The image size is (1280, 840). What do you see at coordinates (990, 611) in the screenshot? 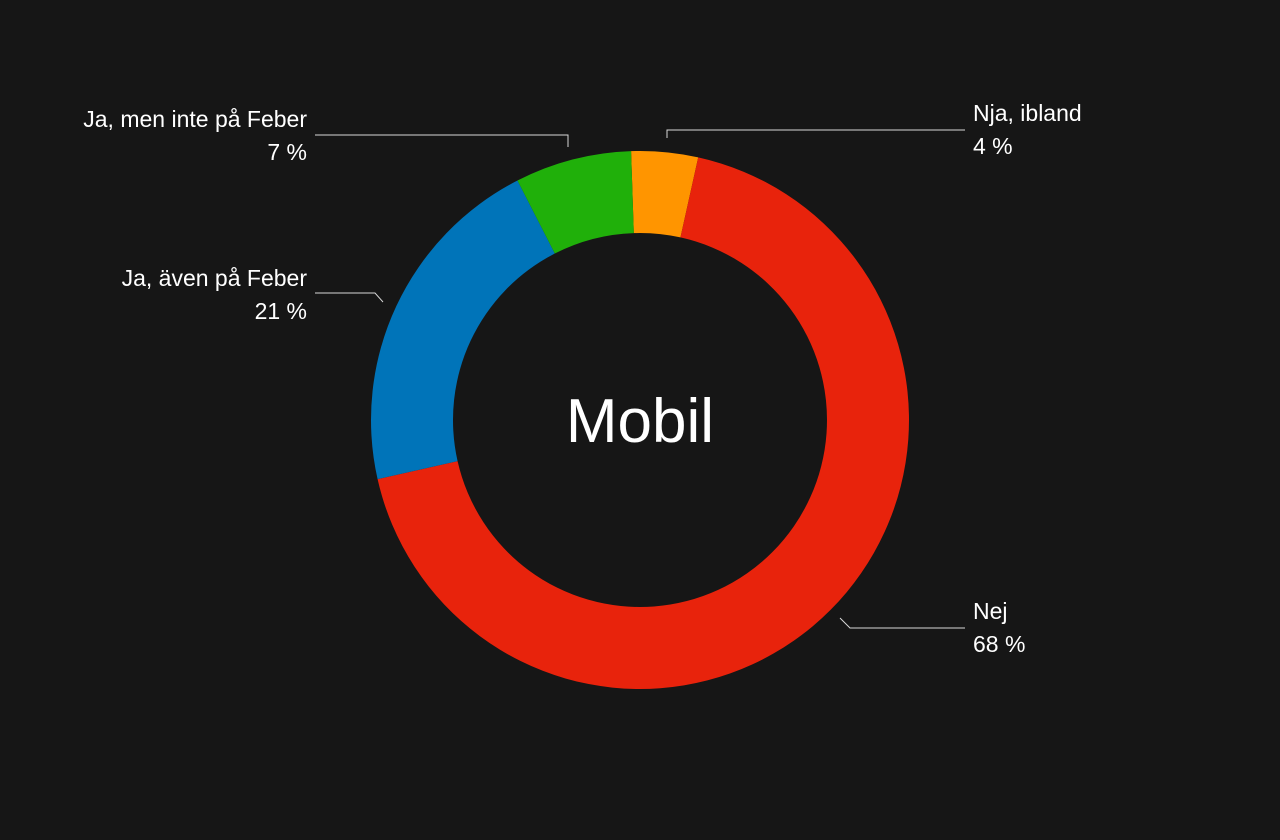
I see `segment-label: Nej` at bounding box center [990, 611].